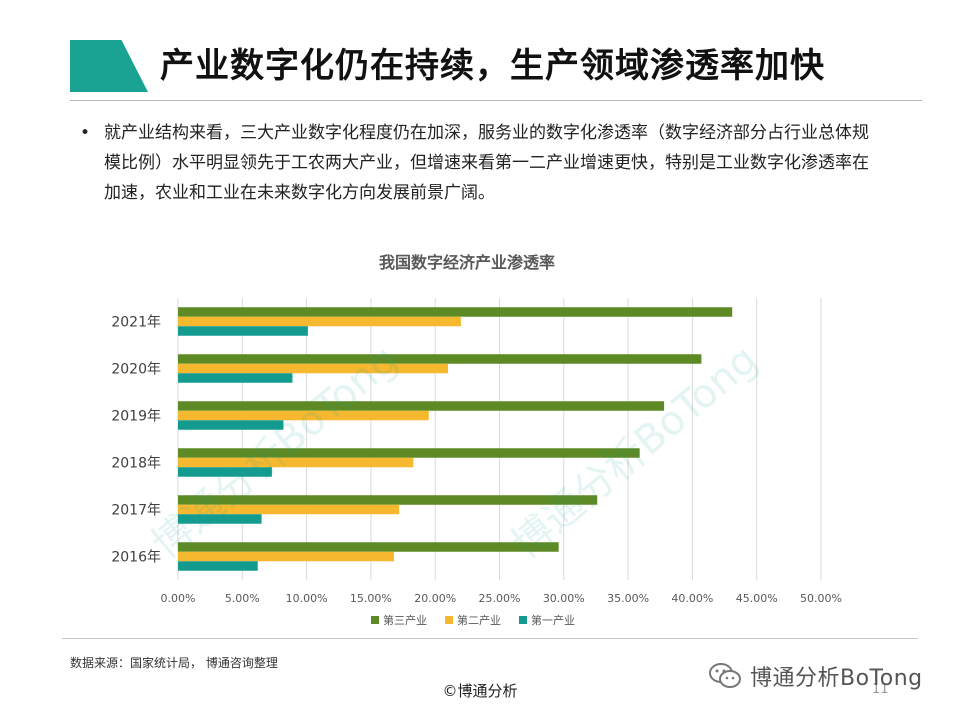 The height and width of the screenshot is (720, 960). Describe the element at coordinates (455, 312) in the screenshot. I see `bar-第三产业-2021年` at that location.